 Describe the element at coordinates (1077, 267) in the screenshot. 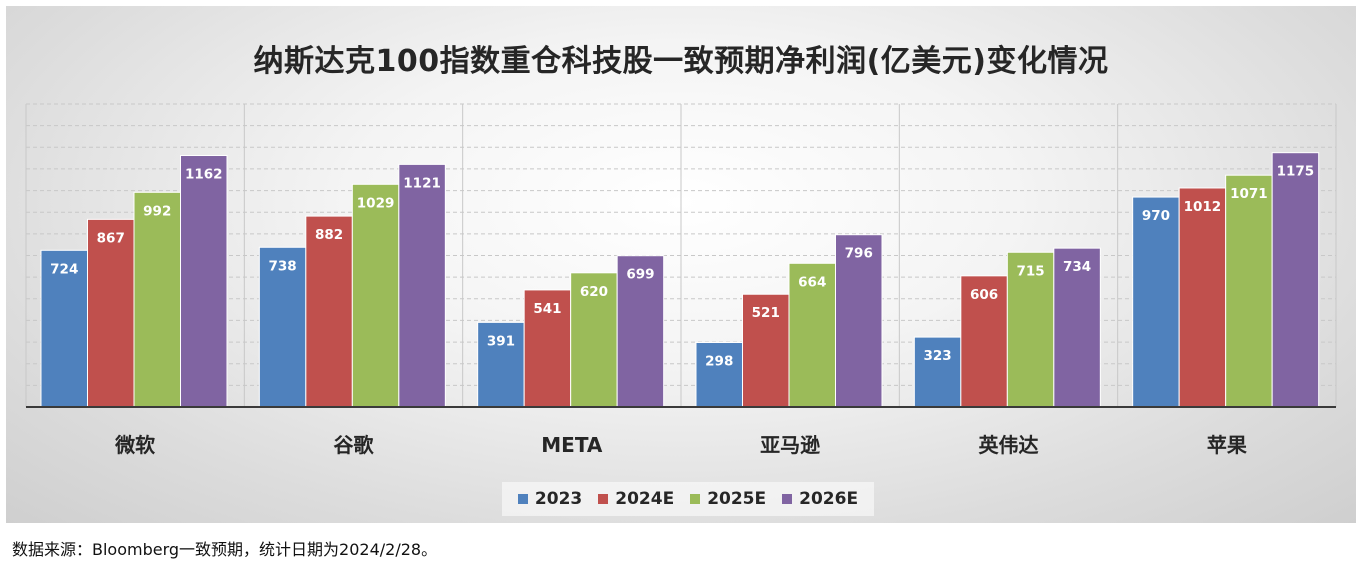

I see `data-label: 734` at that location.